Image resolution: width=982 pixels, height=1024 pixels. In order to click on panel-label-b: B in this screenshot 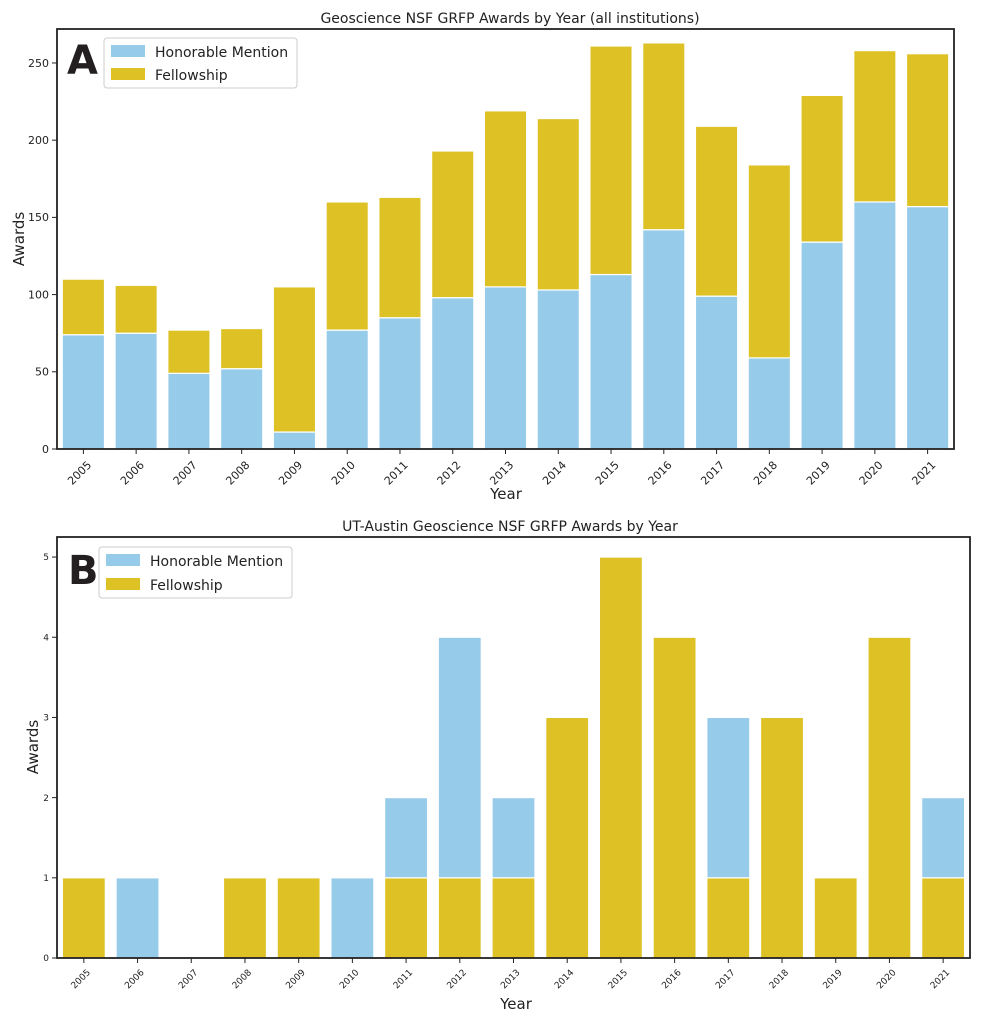, I will do `click(83, 571)`.